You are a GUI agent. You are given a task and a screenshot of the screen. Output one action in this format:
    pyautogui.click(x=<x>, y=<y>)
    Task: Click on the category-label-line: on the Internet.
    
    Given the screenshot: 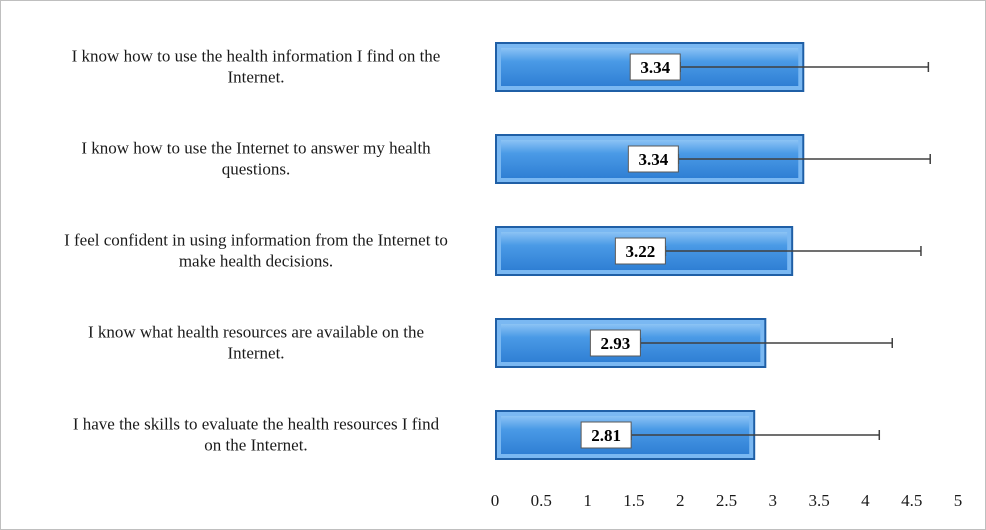 What is the action you would take?
    pyautogui.click(x=255, y=445)
    